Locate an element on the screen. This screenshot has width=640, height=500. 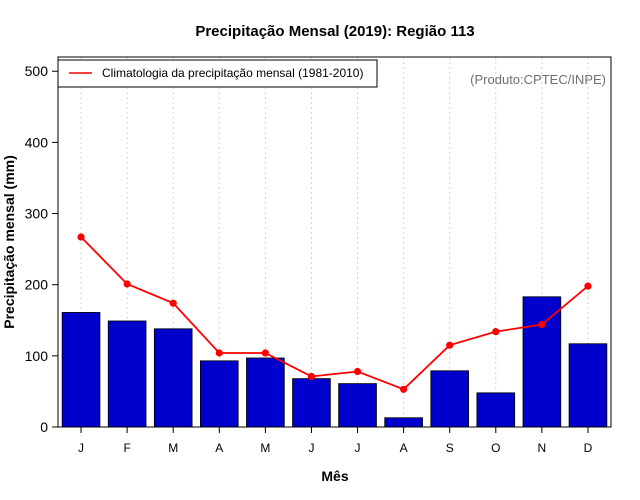
y-tick-label: 0 is located at coordinates (44, 427).